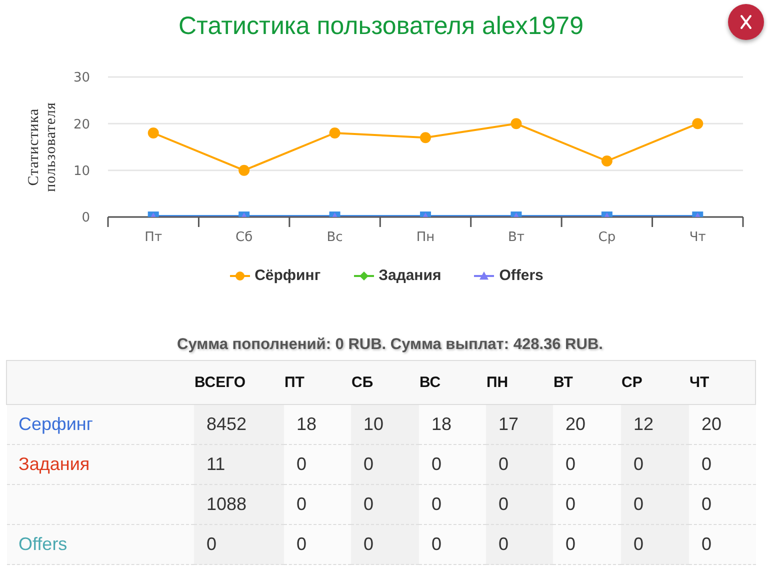  What do you see at coordinates (516, 238) in the screenshot?
I see `x-tick-label: Вт` at bounding box center [516, 238].